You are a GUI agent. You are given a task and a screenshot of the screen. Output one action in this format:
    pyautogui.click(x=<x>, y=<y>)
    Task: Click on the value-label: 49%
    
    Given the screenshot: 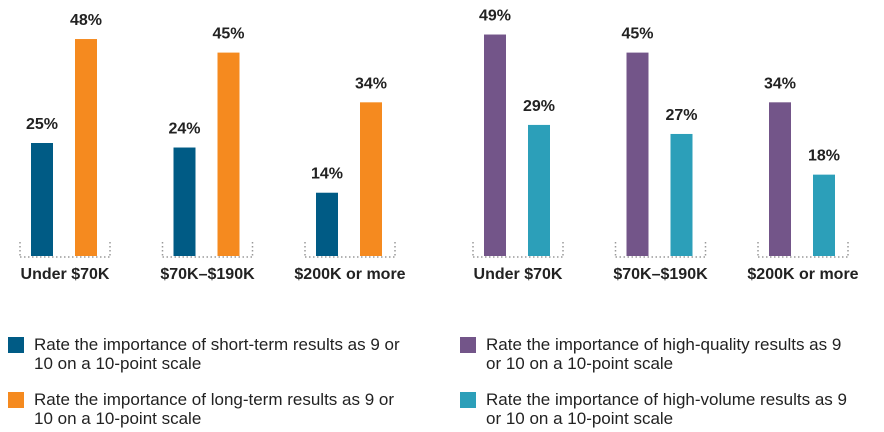 What is the action you would take?
    pyautogui.click(x=495, y=16)
    